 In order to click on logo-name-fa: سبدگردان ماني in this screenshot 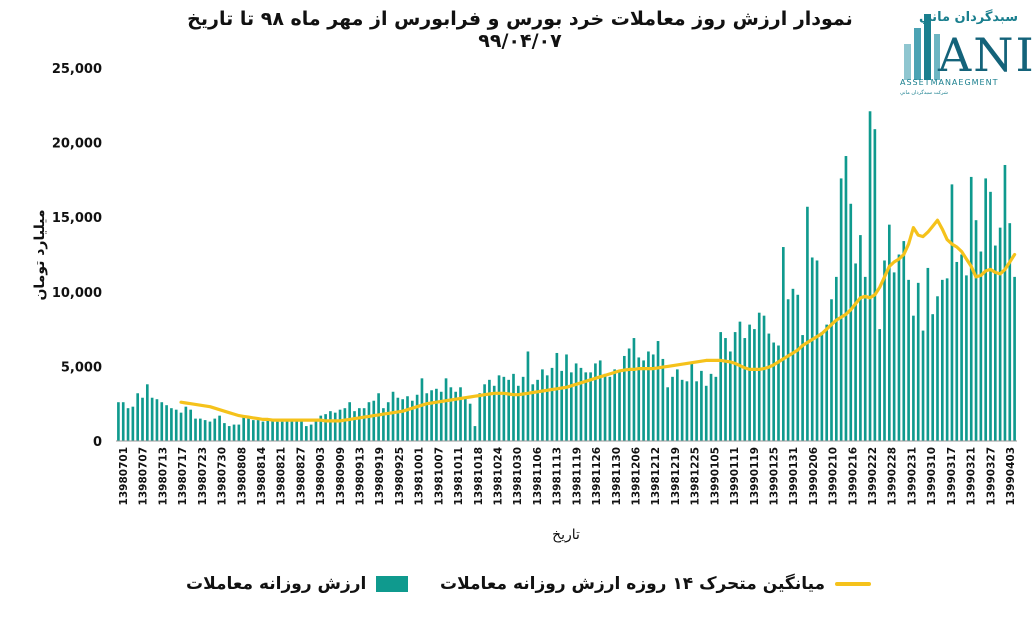, I will do `click(968, 17)`.